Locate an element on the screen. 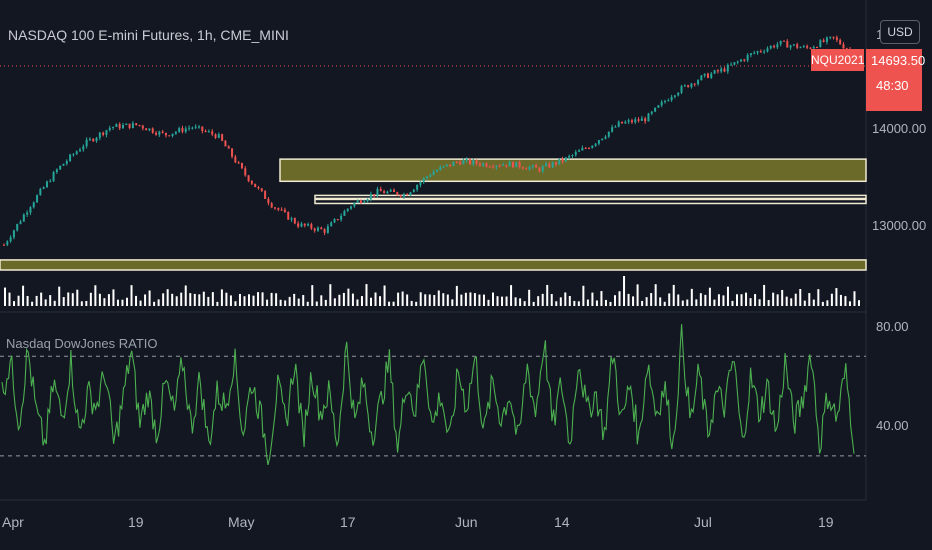 This screenshot has width=932, height=550. currency-button: USD is located at coordinates (900, 32).